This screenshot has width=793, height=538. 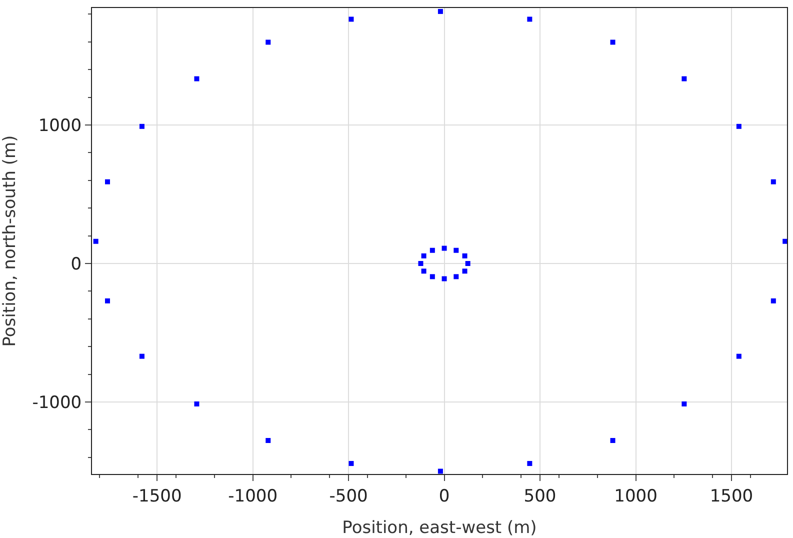 What do you see at coordinates (253, 496) in the screenshot?
I see `x-tick-label: -1000` at bounding box center [253, 496].